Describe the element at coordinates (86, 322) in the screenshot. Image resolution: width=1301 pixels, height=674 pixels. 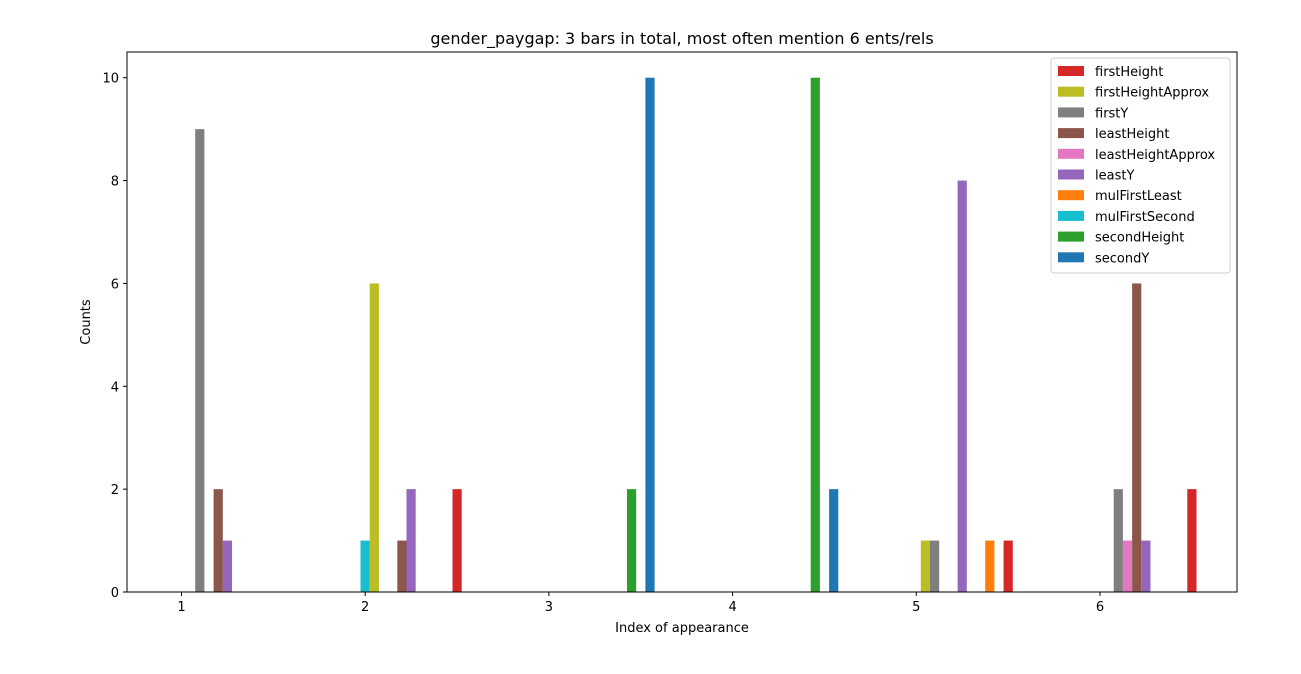
I see `y-axis-label: Counts` at that location.